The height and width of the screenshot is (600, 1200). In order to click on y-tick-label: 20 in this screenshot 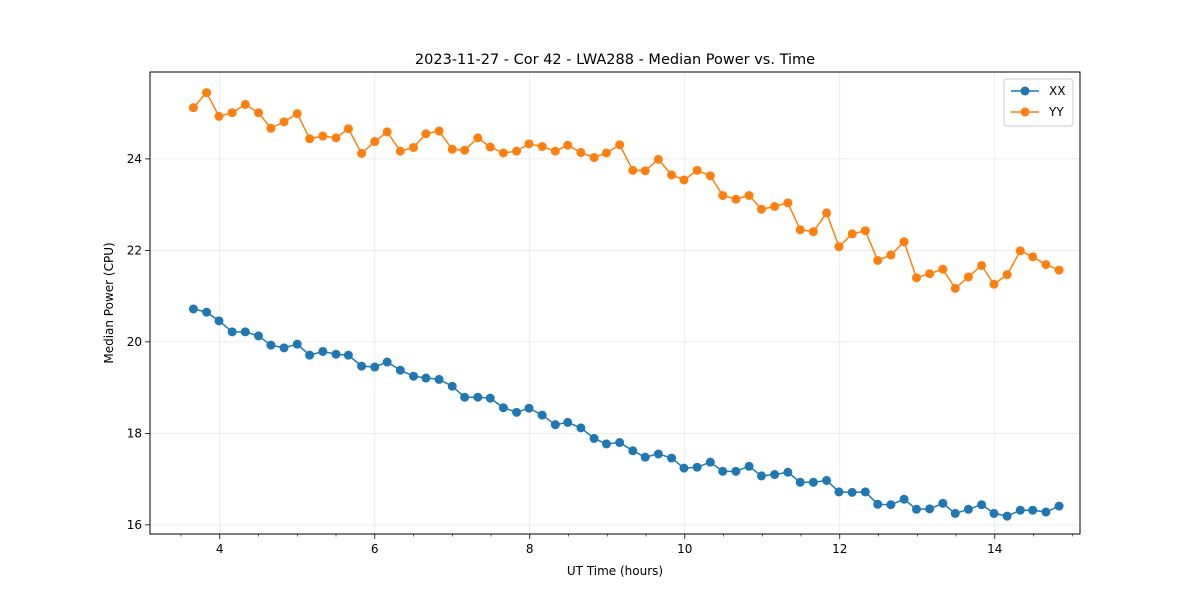, I will do `click(134, 342)`.